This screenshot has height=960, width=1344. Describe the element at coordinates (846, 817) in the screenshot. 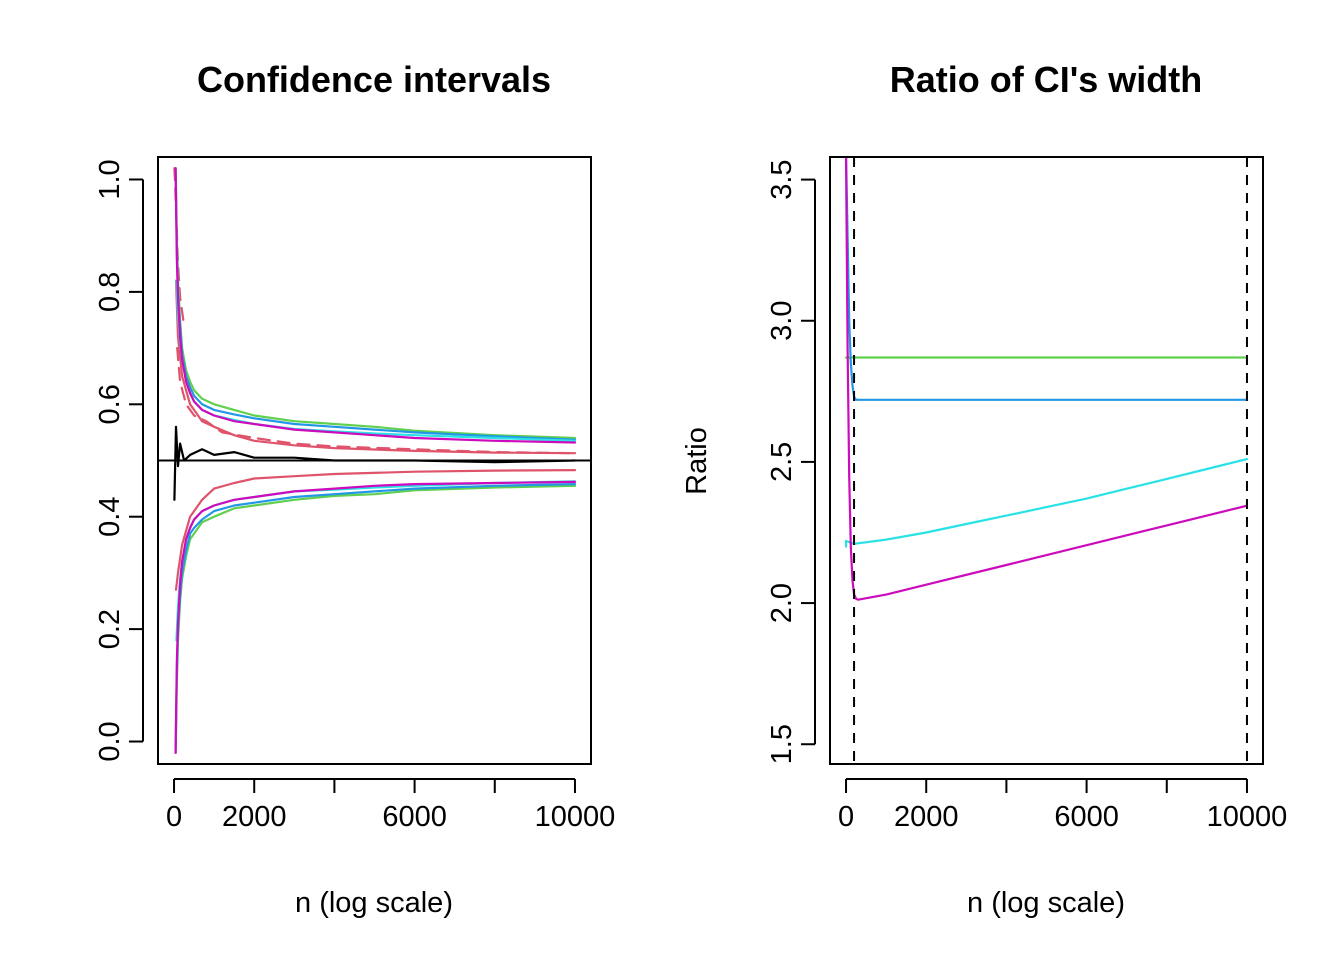

I see `right-x-tick-label: 0` at that location.